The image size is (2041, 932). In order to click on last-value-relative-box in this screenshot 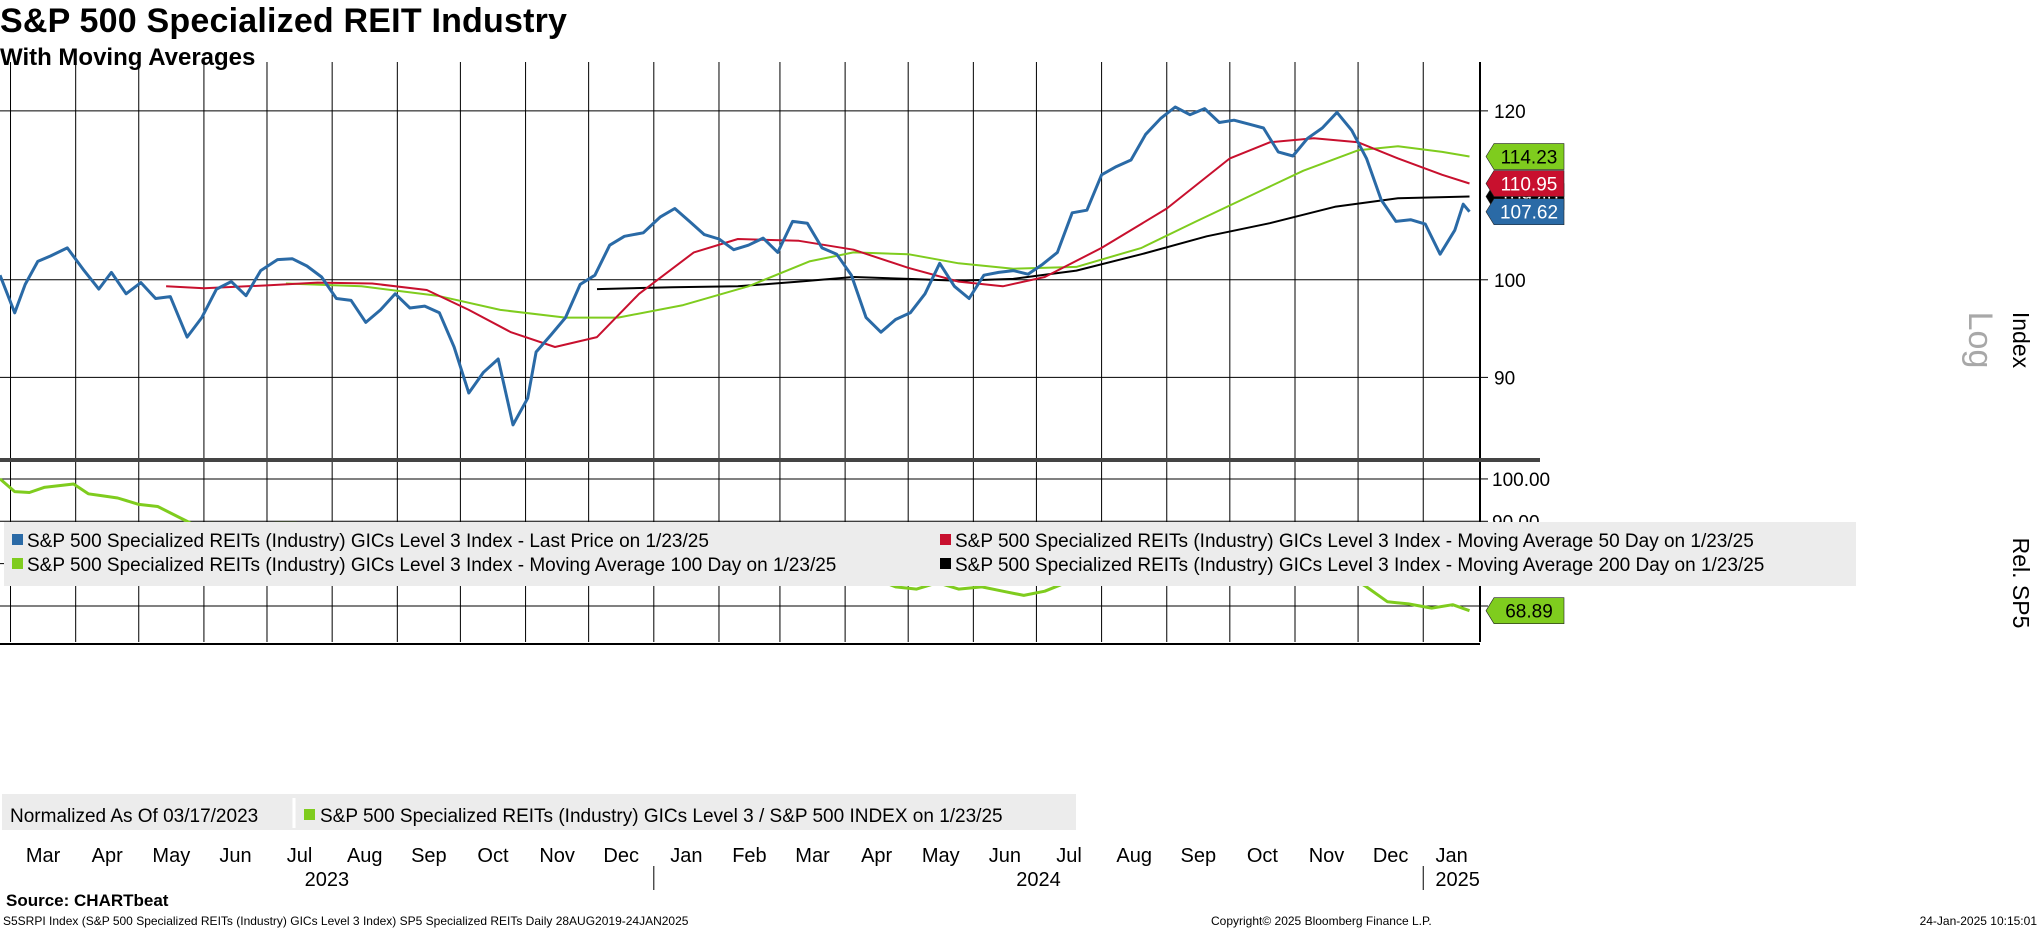, I will do `click(1525, 611)`.